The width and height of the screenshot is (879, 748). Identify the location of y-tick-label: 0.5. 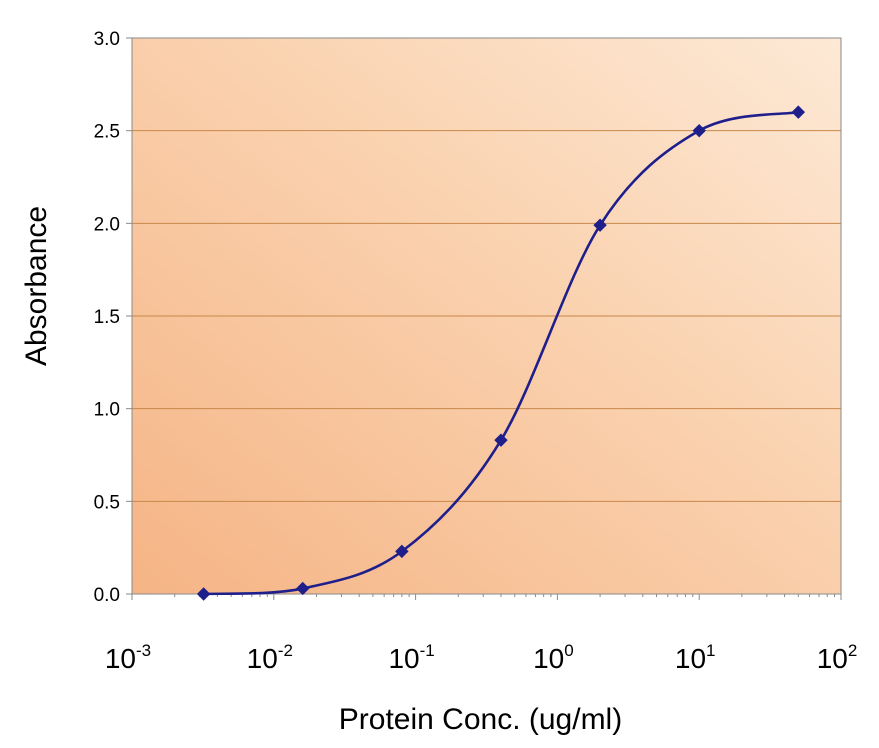
(107, 502).